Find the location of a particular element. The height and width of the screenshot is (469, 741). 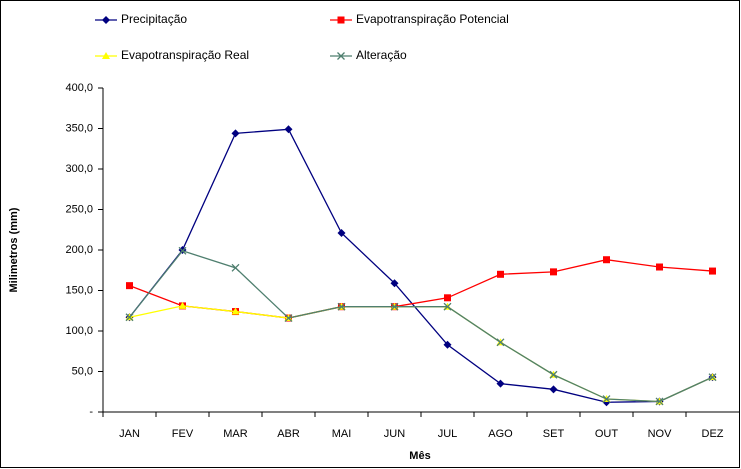

legend-label: Evapotranspiração Real is located at coordinates (185, 55).